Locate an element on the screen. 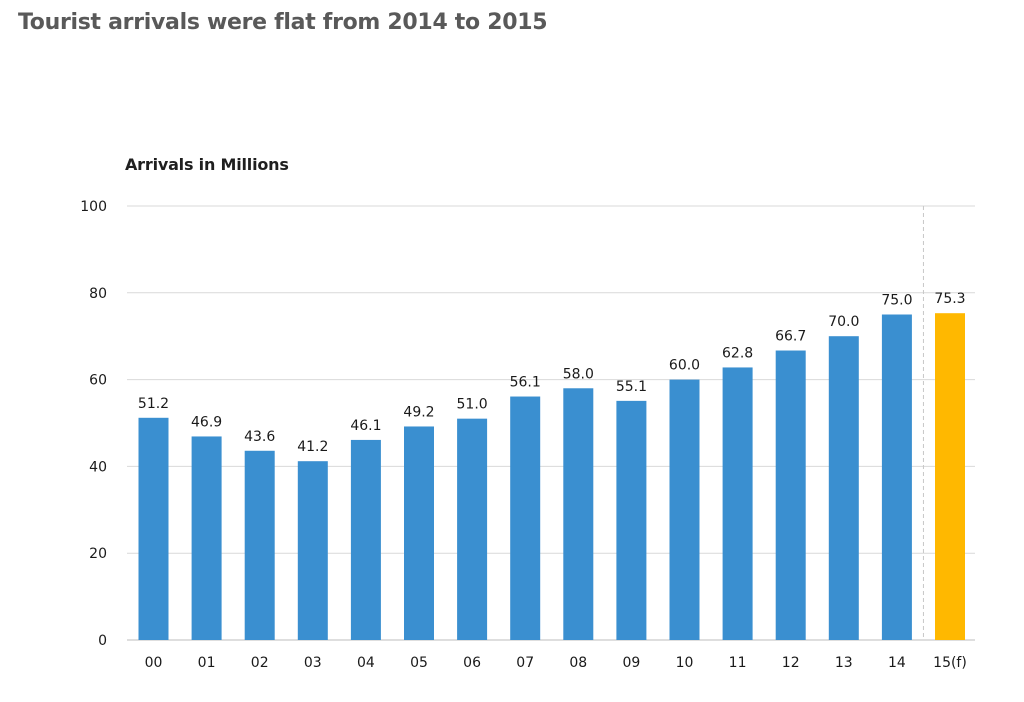 The width and height of the screenshot is (1024, 702). data-label: 41.2 is located at coordinates (312, 447).